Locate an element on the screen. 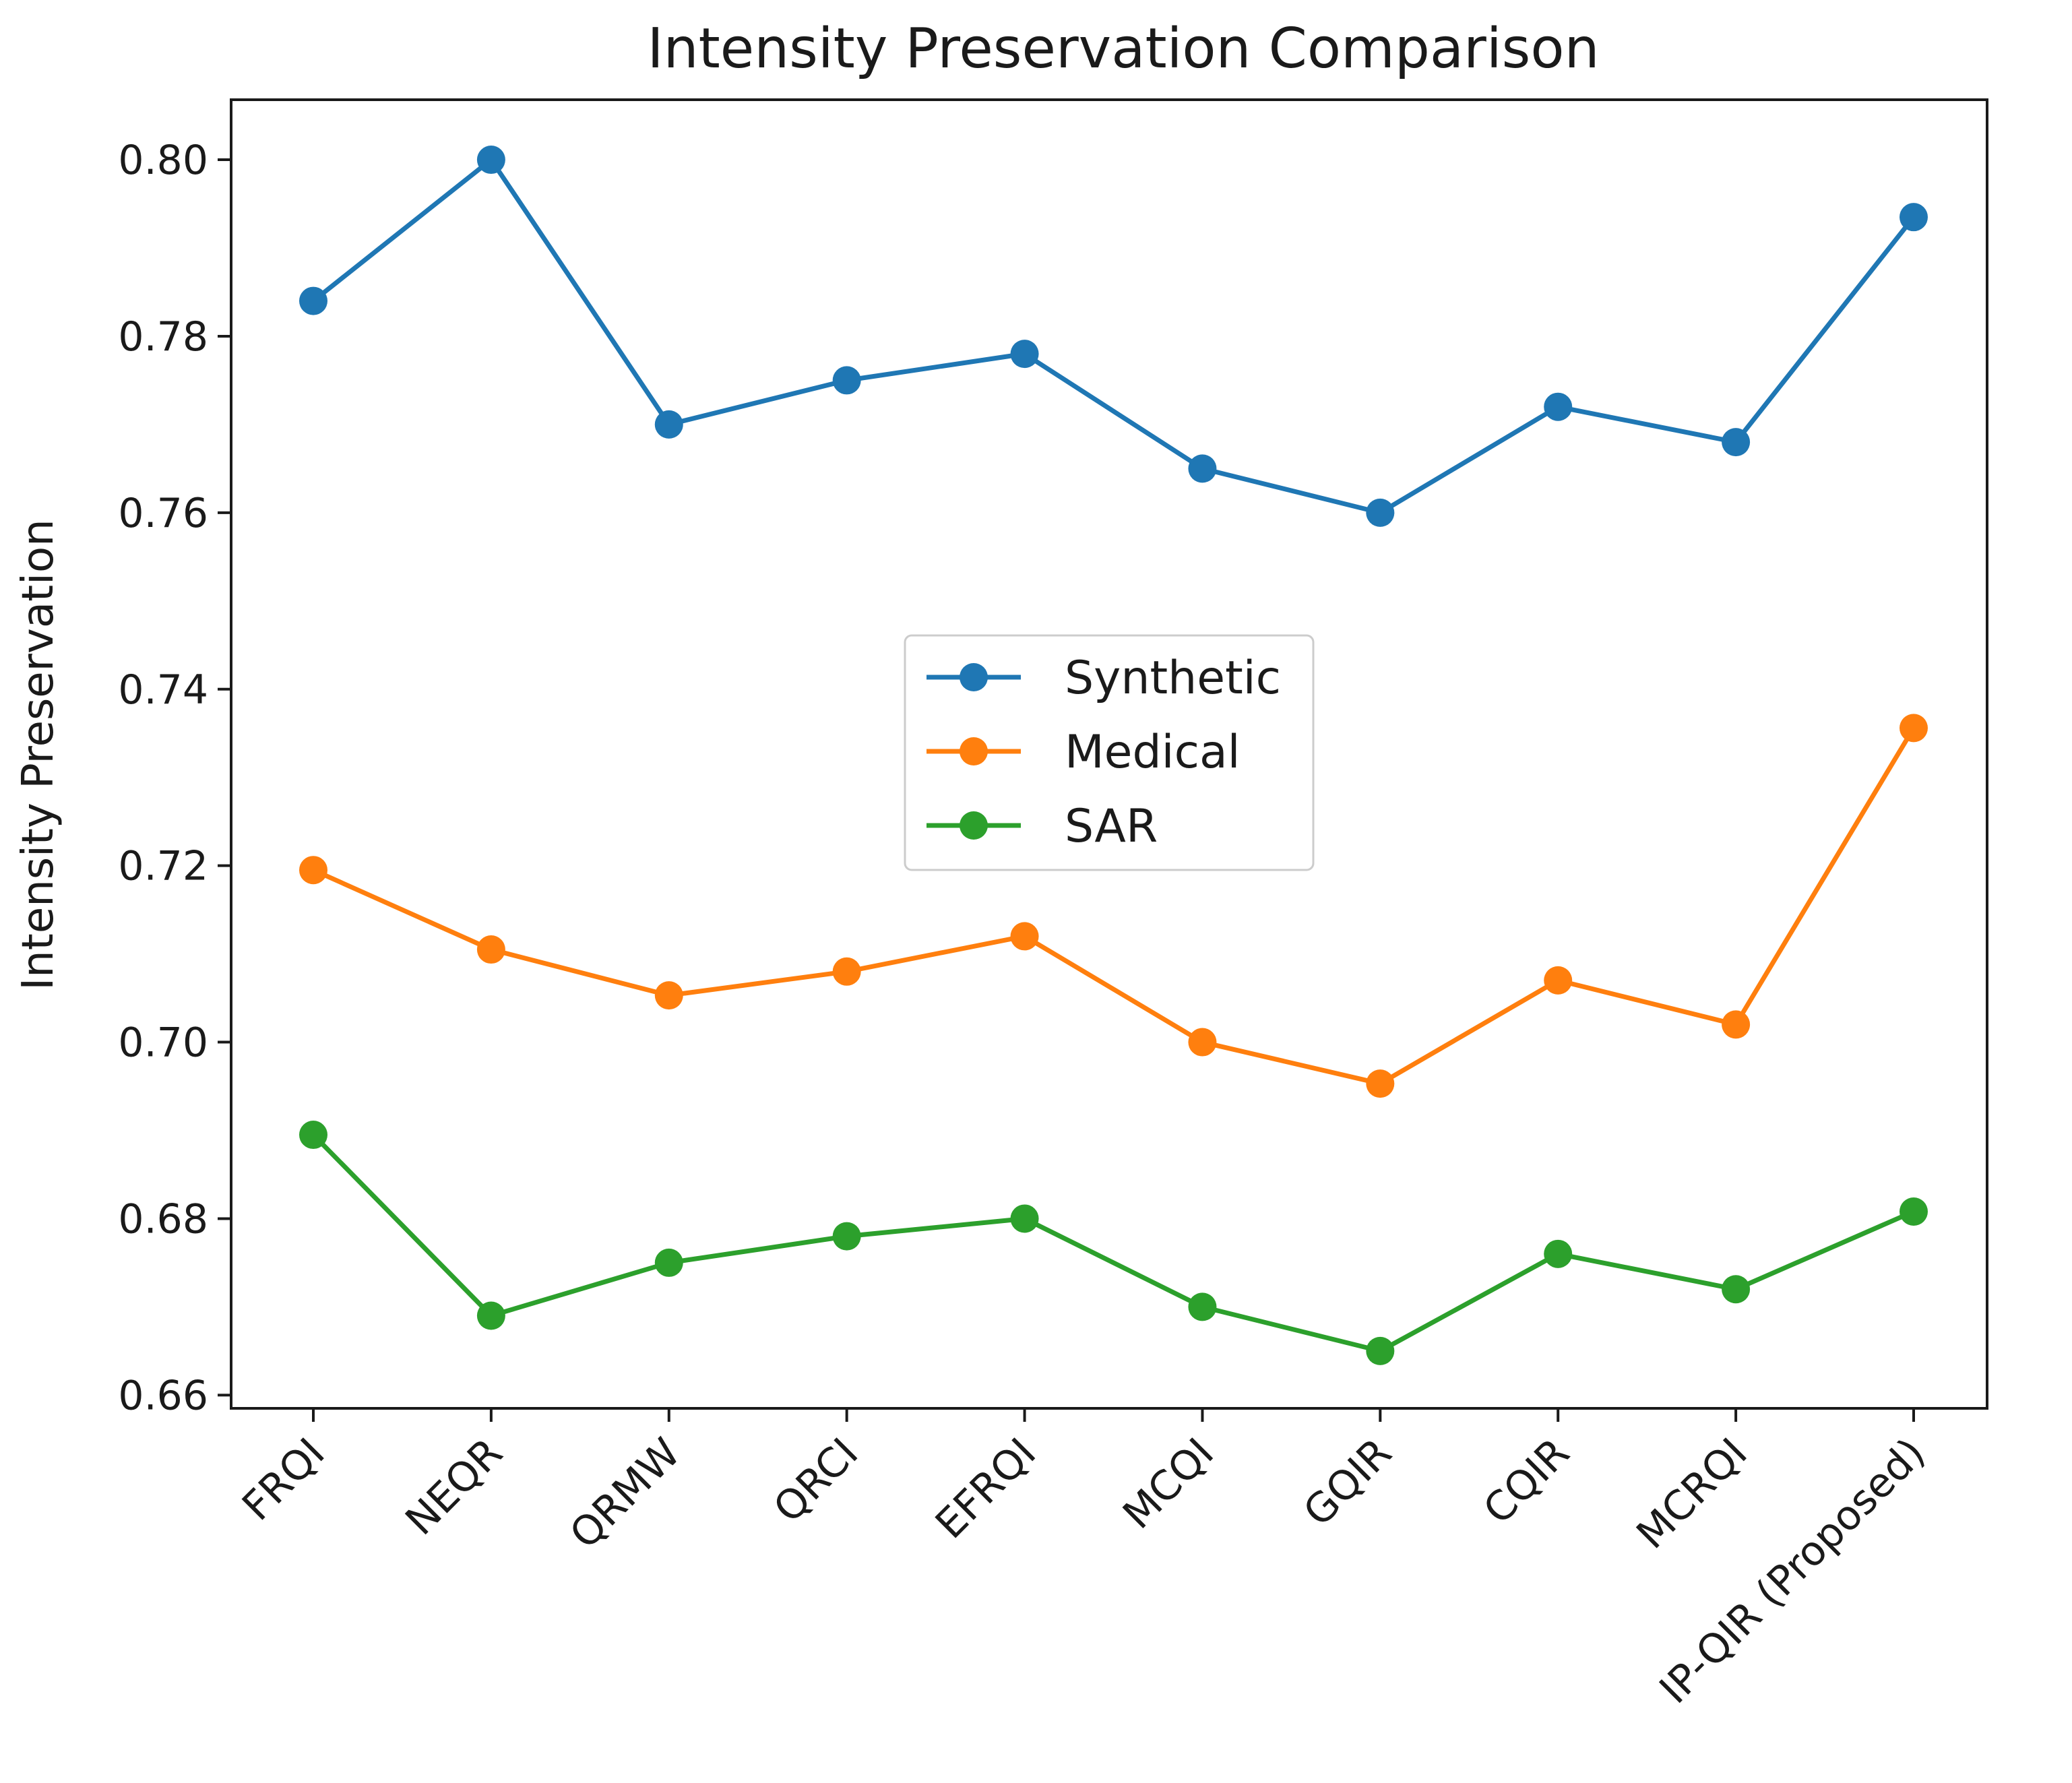  legend: Synthetic Medical SAR is located at coordinates (1109, 752).